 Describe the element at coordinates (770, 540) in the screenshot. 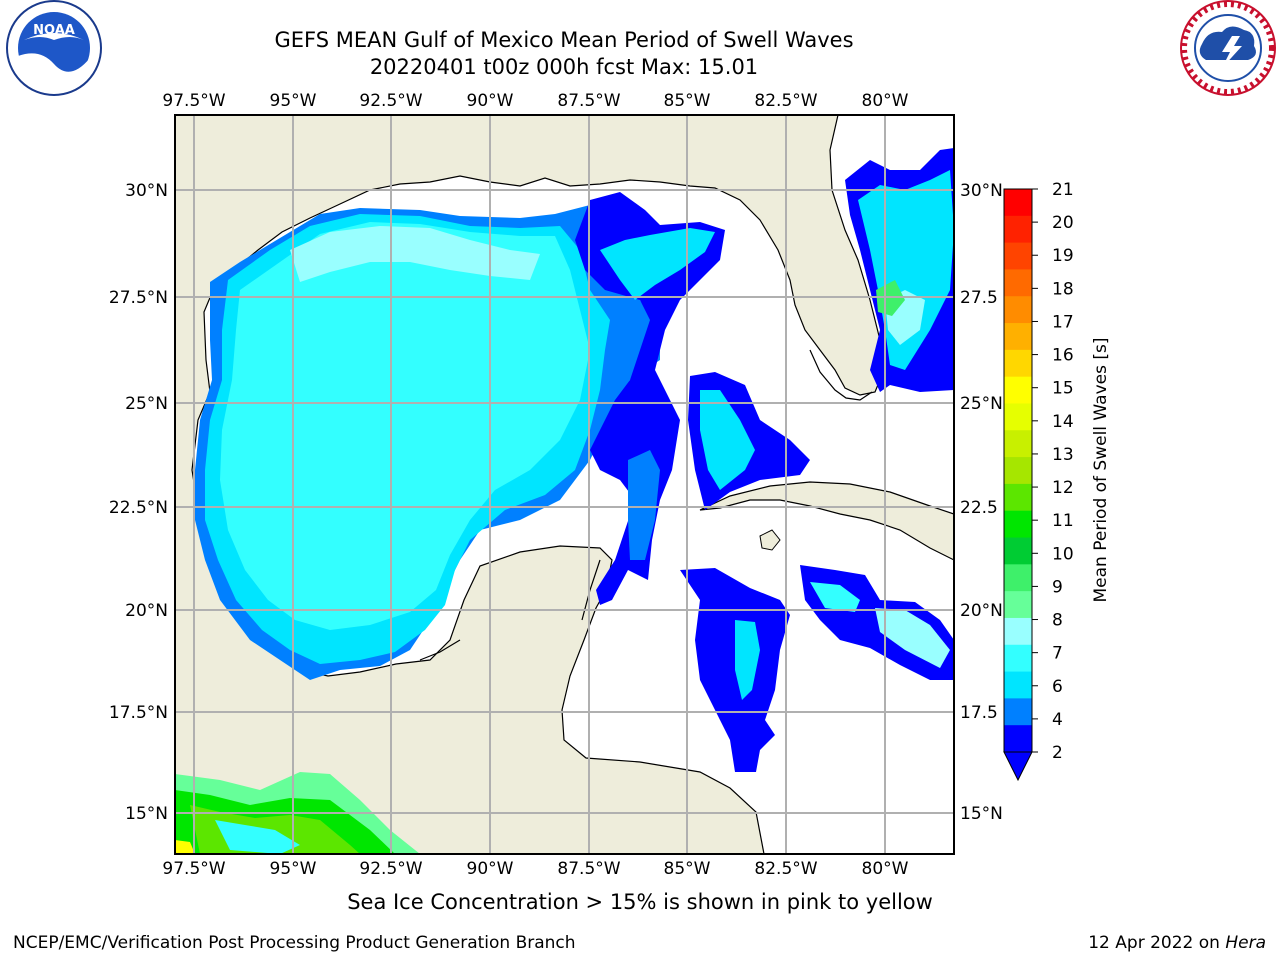

I see `land-isla-juventud` at that location.